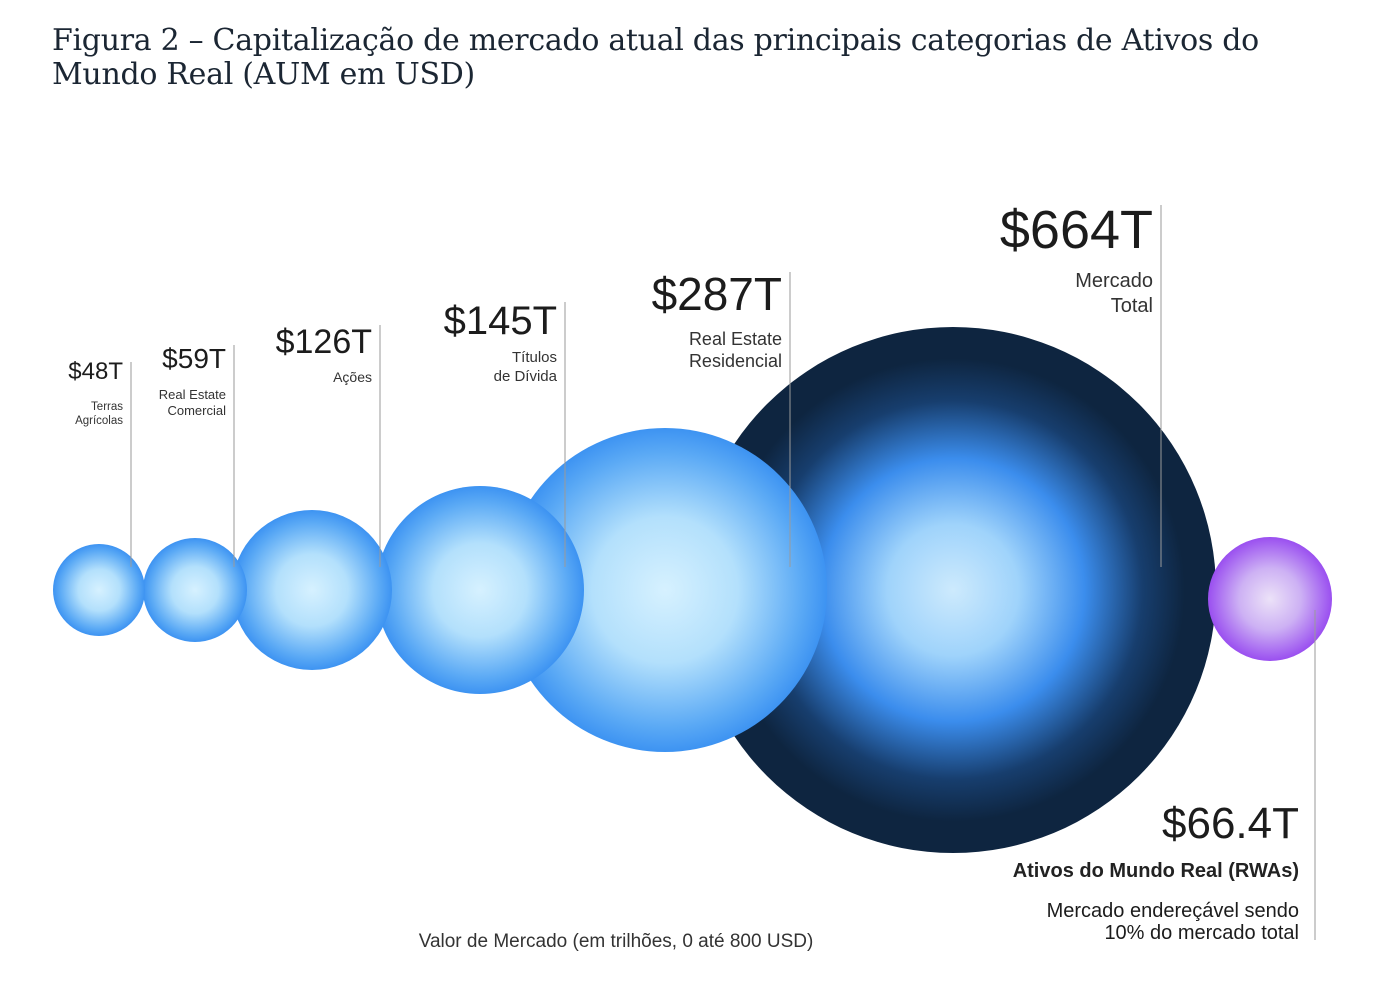  I want to click on category-label: de Dívida, so click(526, 376).